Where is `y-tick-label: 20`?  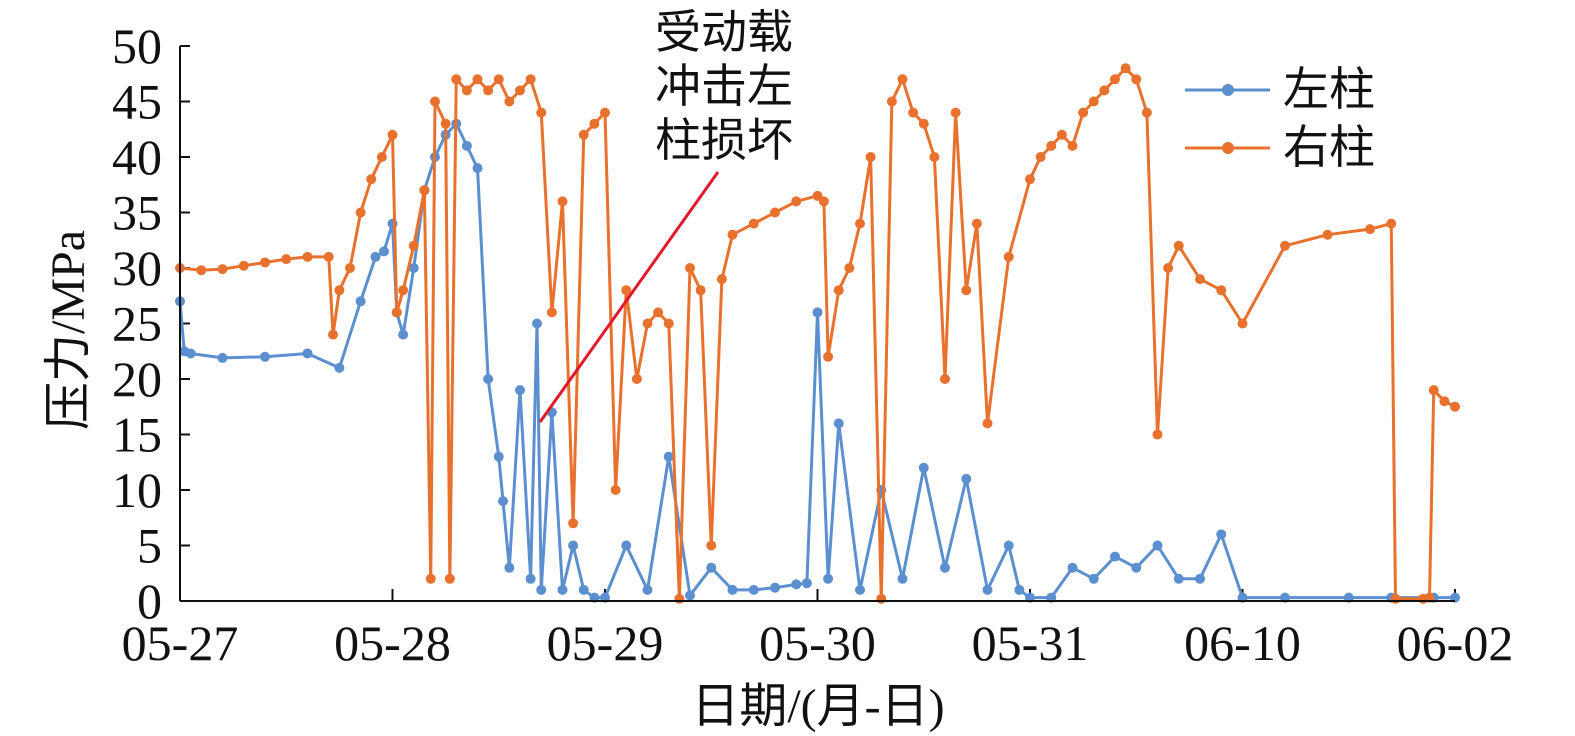 y-tick-label: 20 is located at coordinates (137, 379).